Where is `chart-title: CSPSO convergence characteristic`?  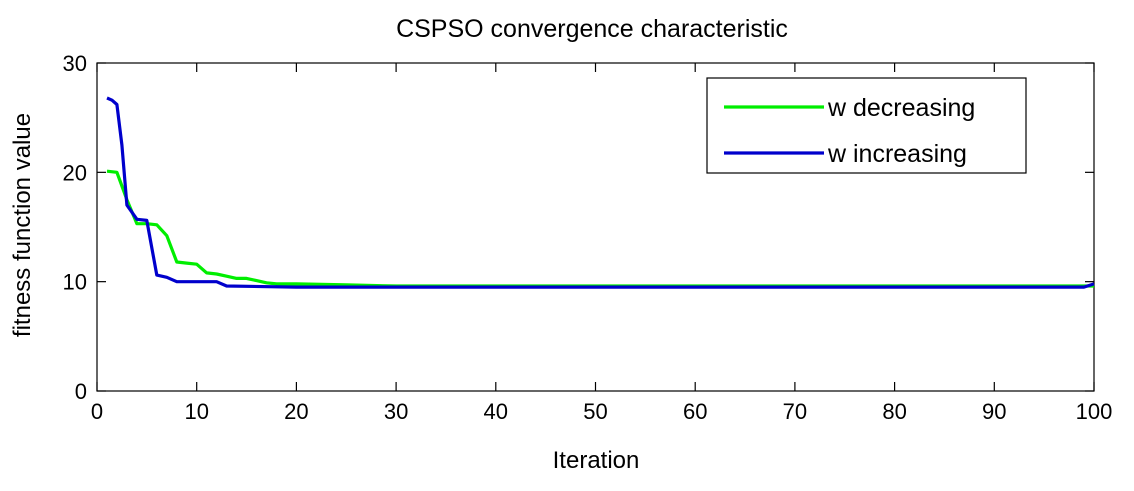 chart-title: CSPSO convergence characteristic is located at coordinates (592, 29).